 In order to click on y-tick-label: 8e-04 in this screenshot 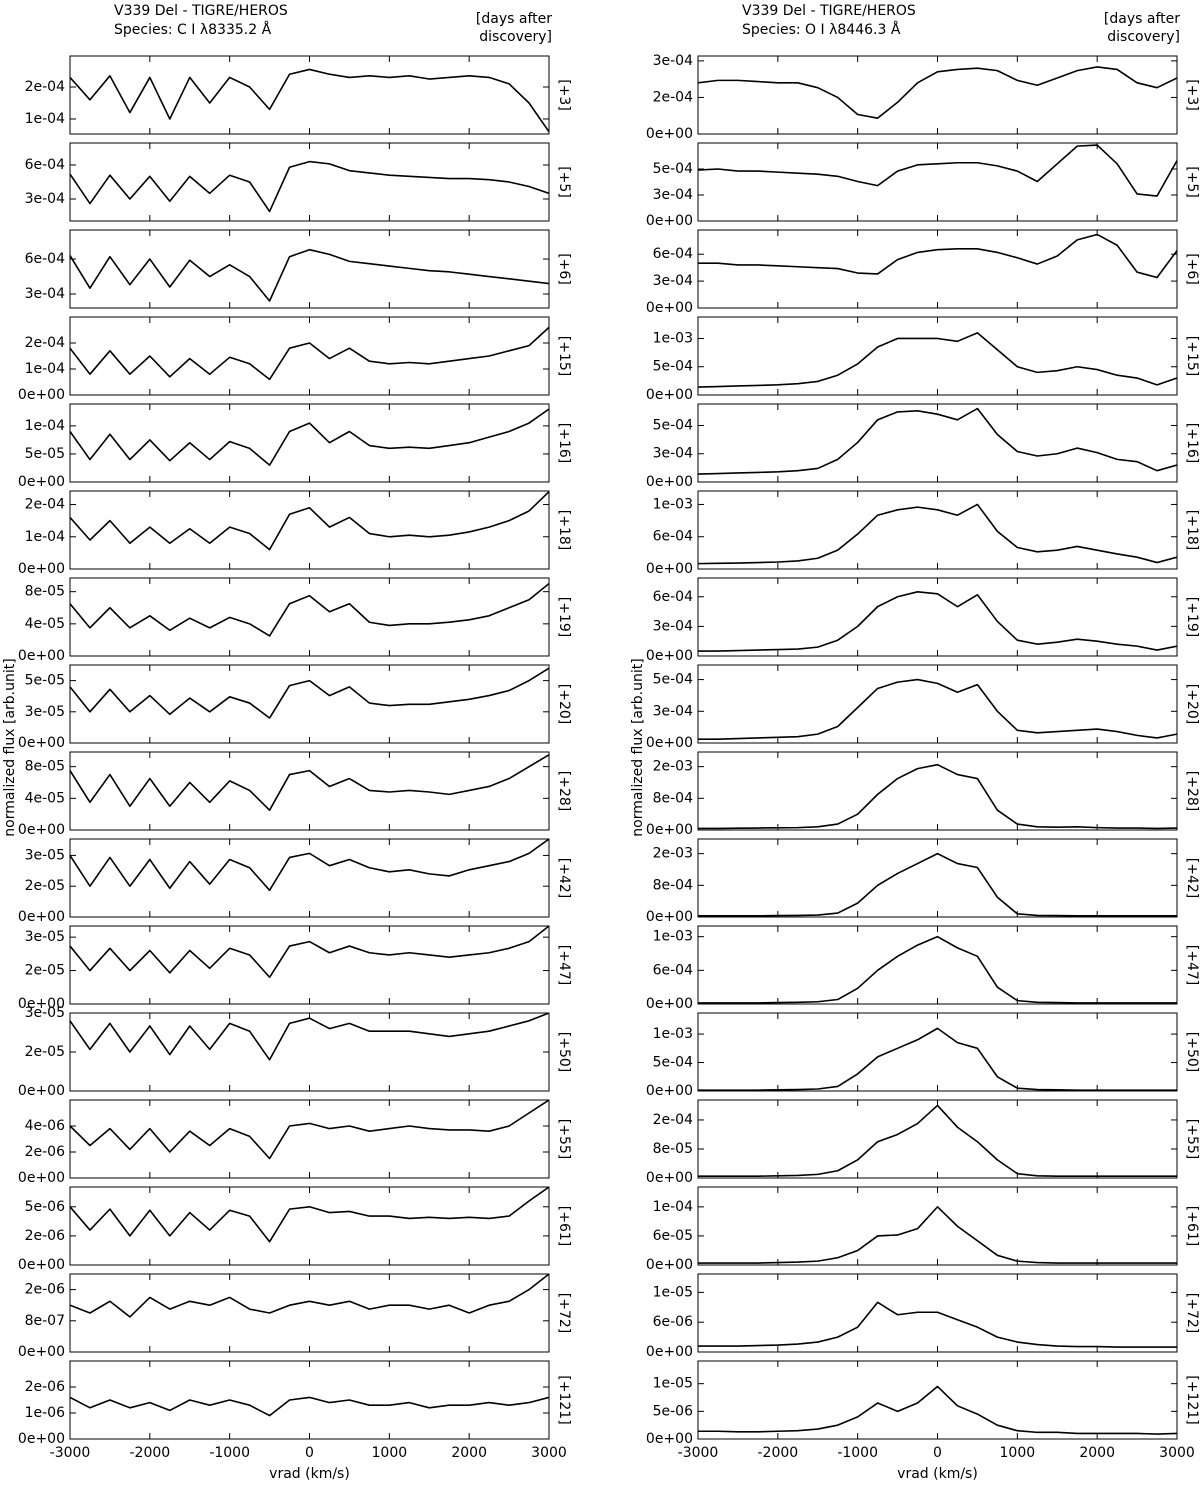, I will do `click(673, 885)`.